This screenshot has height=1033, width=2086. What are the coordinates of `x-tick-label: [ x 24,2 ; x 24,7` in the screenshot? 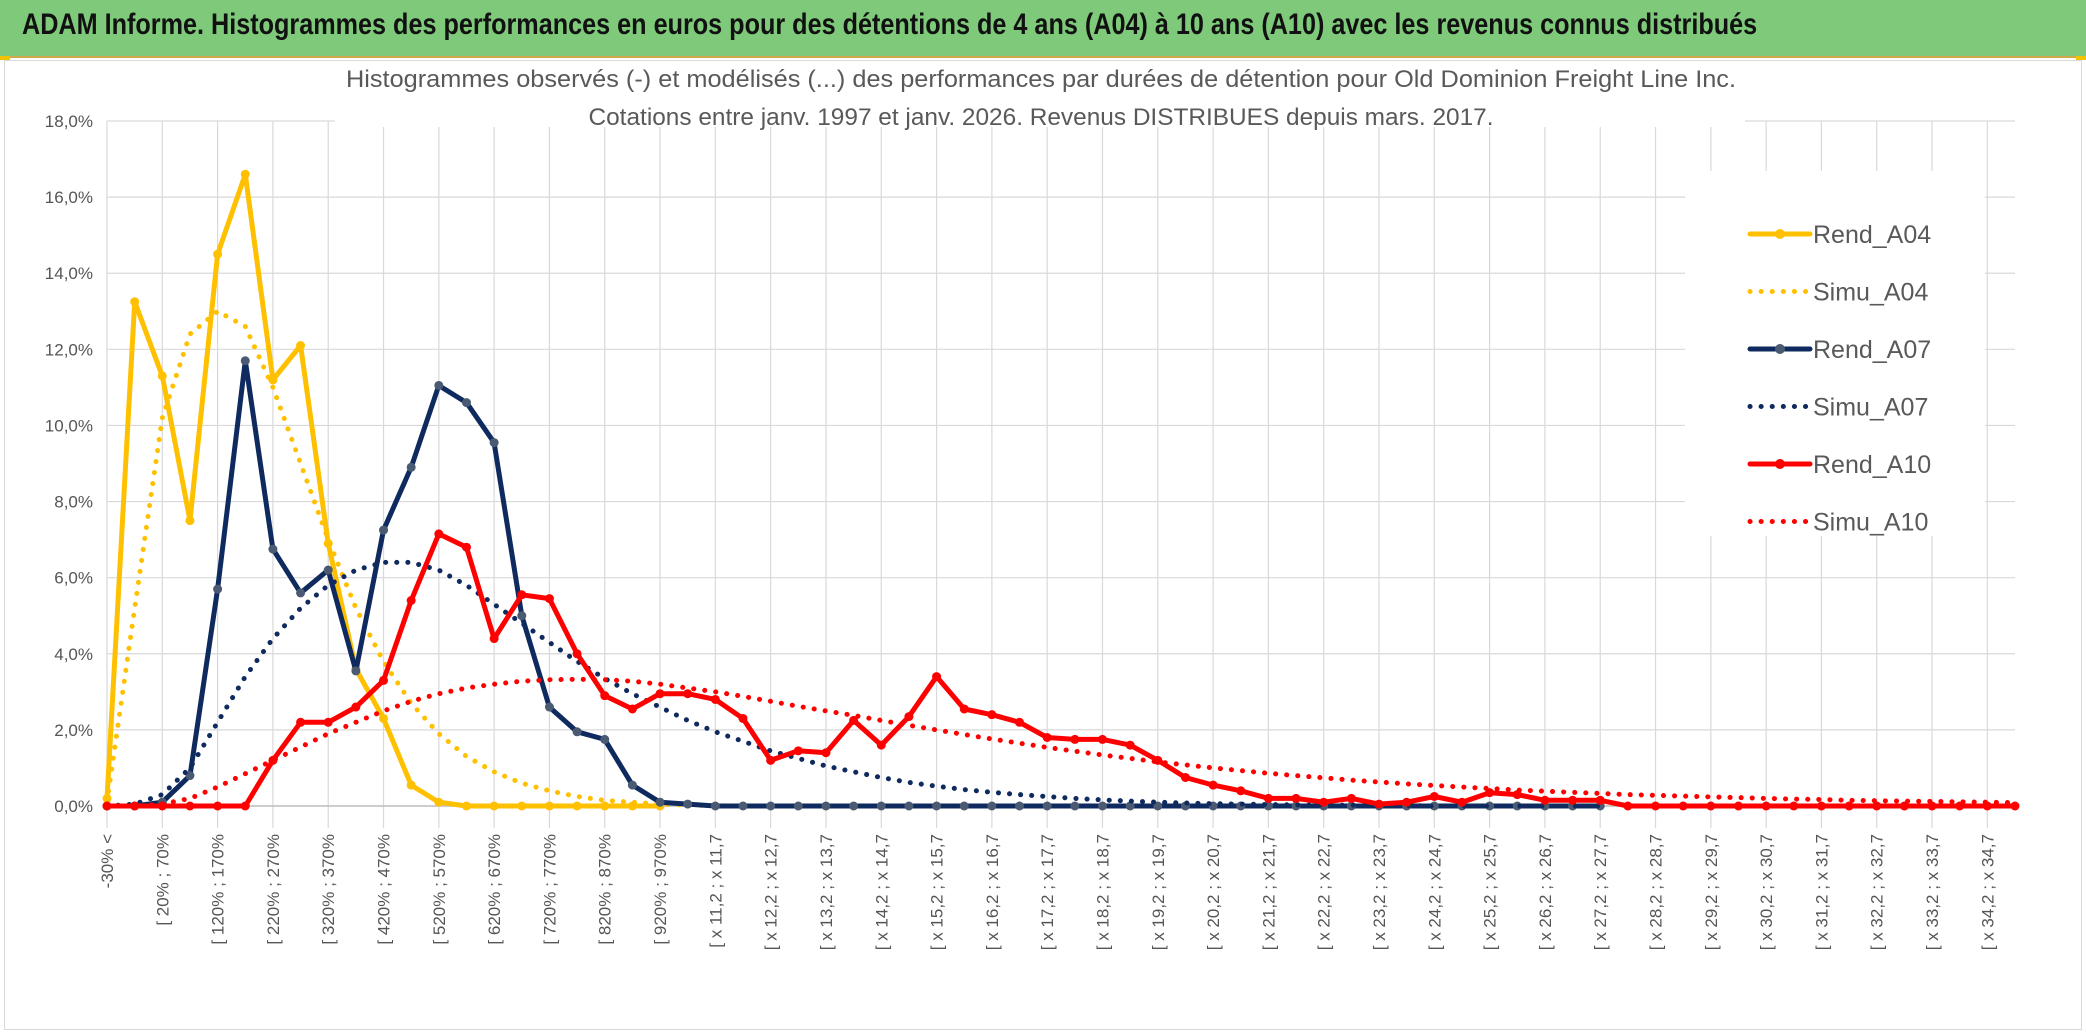 It's located at (1434, 892).